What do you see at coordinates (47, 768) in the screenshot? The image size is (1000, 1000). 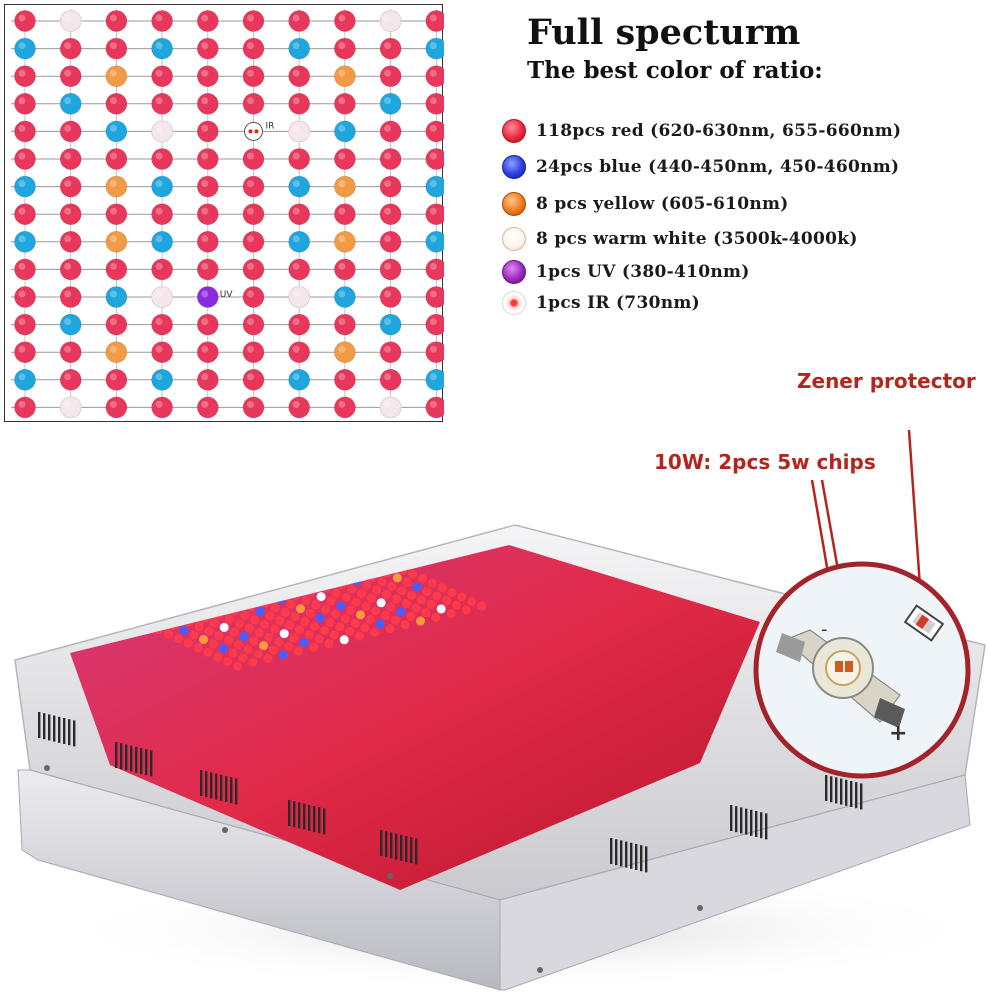 I see `screw-icon` at bounding box center [47, 768].